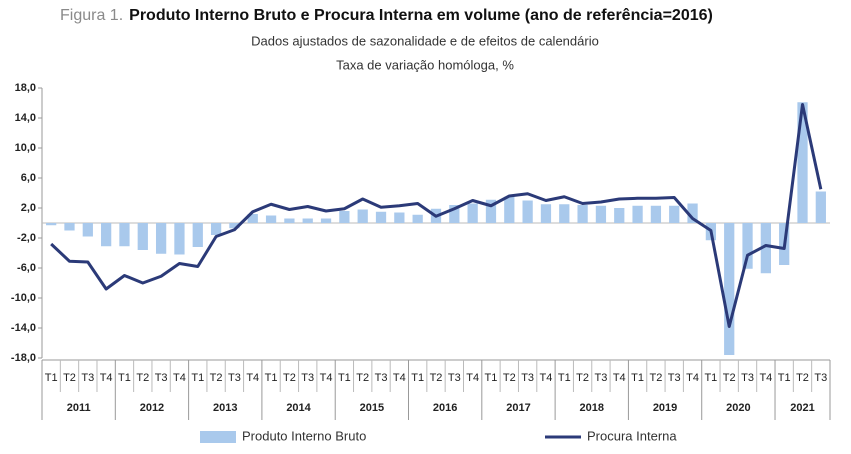 This screenshot has height=454, width=851. I want to click on y-tick-label: -6,0, so click(26, 268).